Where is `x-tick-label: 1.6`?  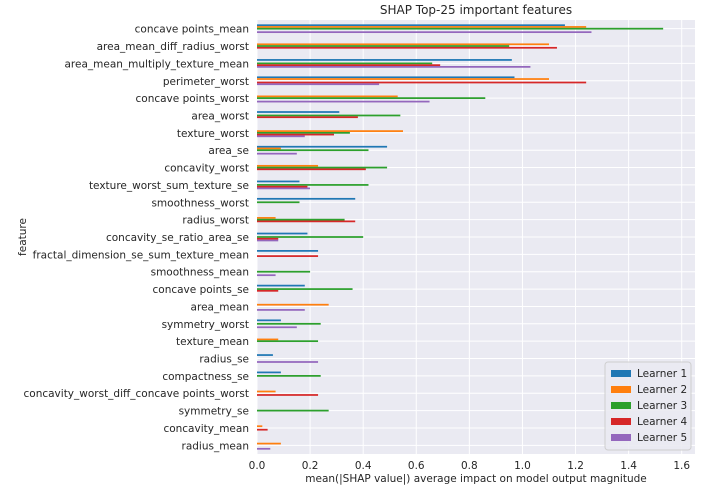
x-tick-label: 1.6 is located at coordinates (681, 466).